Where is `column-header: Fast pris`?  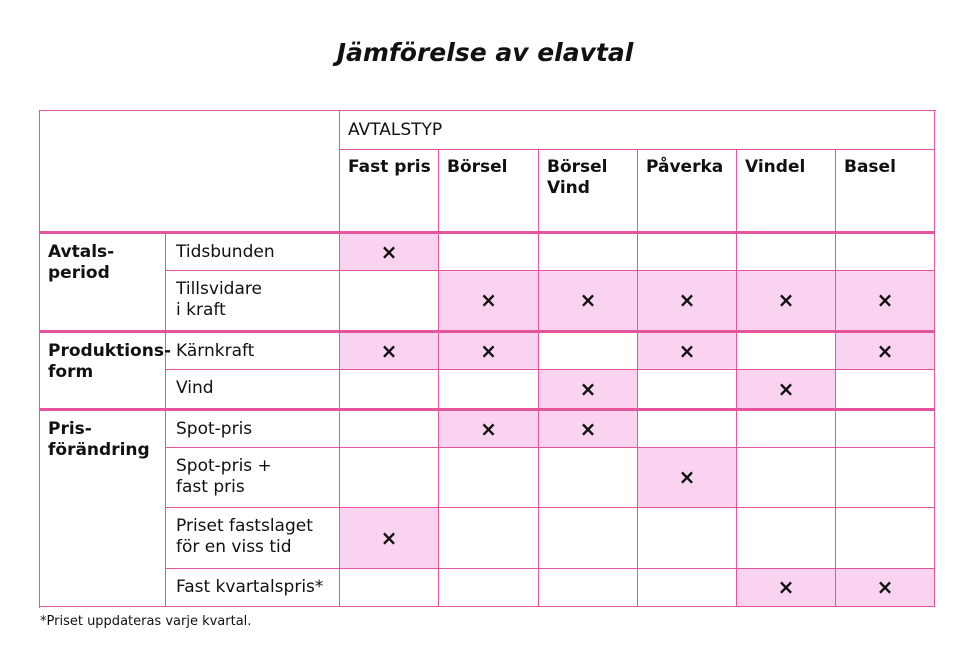 column-header: Fast pris is located at coordinates (389, 191).